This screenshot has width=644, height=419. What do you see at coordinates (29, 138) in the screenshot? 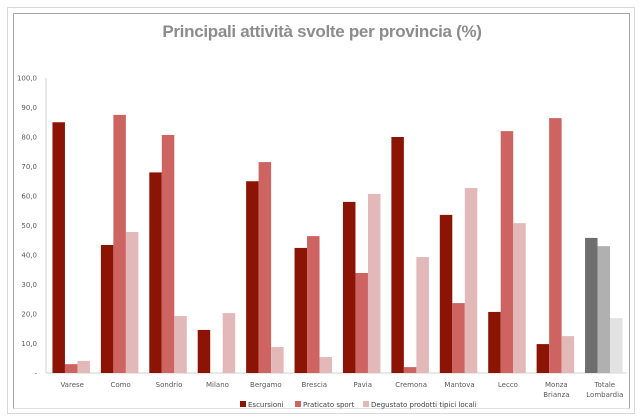
I see `y-tick-label: 80,0` at bounding box center [29, 138].